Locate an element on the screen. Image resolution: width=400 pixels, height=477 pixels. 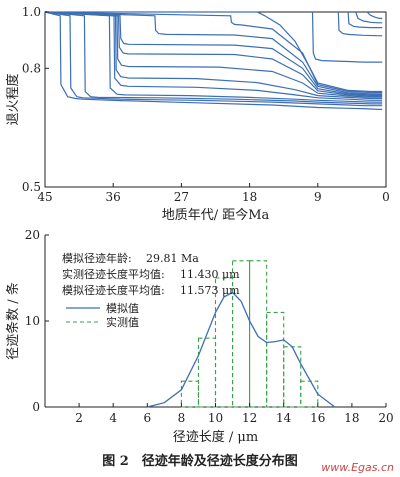
annotation-value: 11.430 μm is located at coordinates (210, 274).